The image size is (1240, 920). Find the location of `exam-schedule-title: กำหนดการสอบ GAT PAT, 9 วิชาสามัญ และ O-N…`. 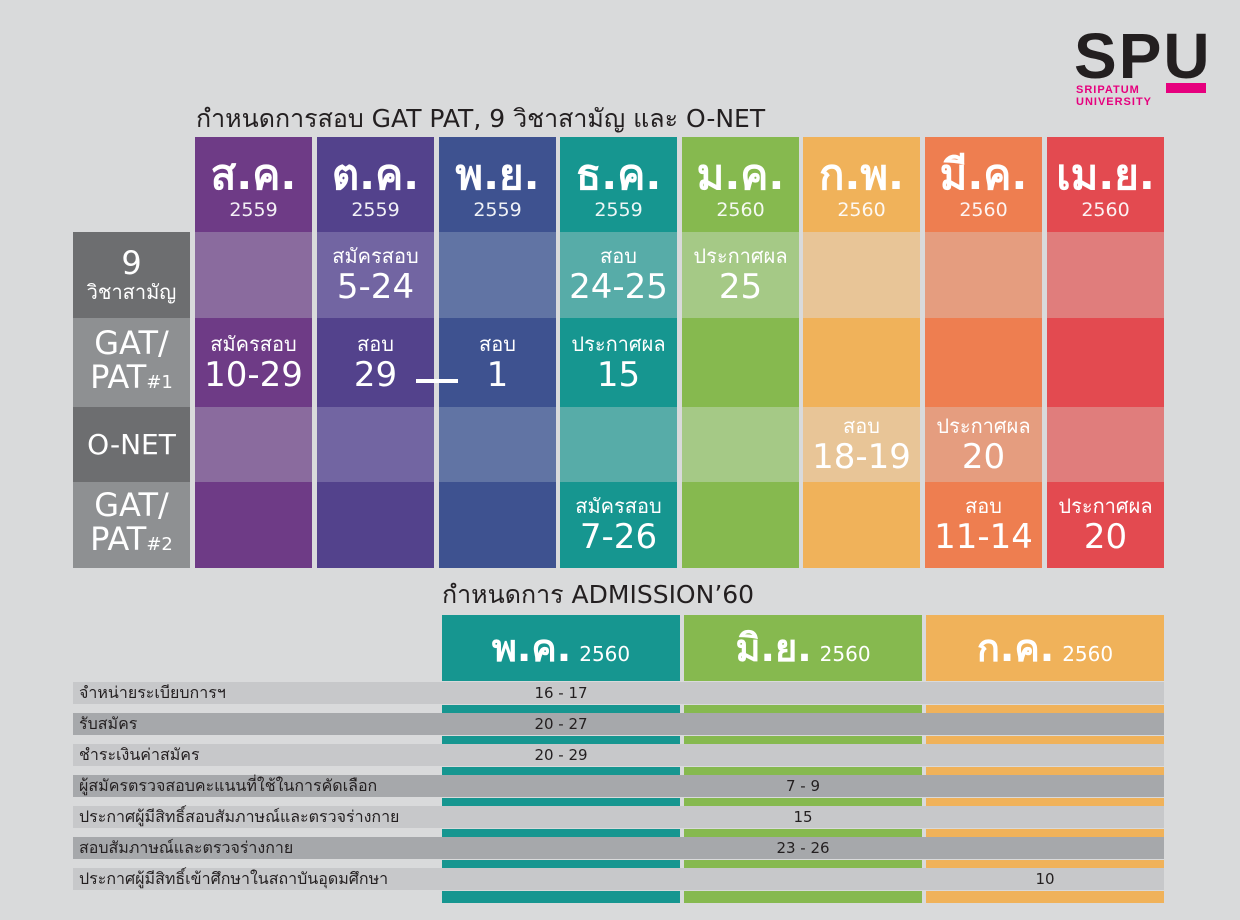

exam-schedule-title: กำหนดการสอบ GAT PAT, 9 วิชาสามัญ และ O-N… is located at coordinates (481, 118).